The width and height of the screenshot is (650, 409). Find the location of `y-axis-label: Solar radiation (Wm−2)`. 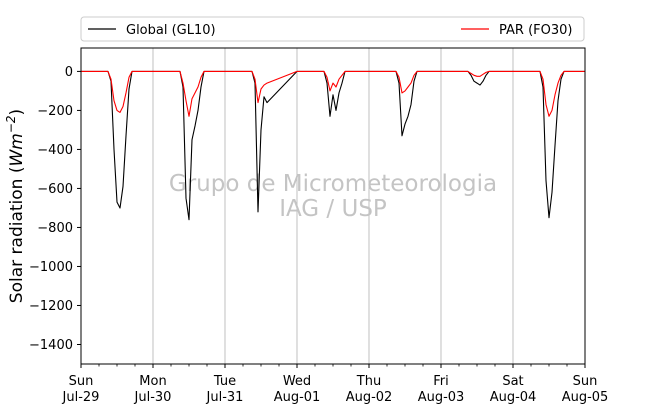

y-axis-label: Solar radiation (Wm−2) is located at coordinates (15, 206).